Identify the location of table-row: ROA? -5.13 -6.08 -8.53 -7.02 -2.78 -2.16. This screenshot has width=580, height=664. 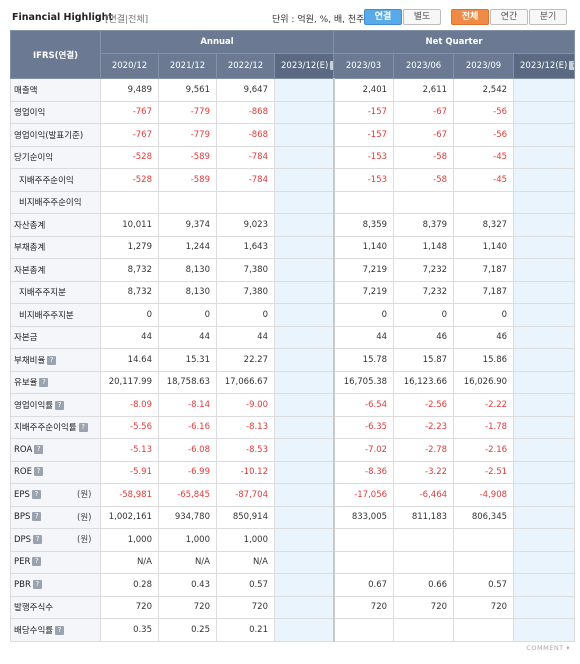
(293, 450).